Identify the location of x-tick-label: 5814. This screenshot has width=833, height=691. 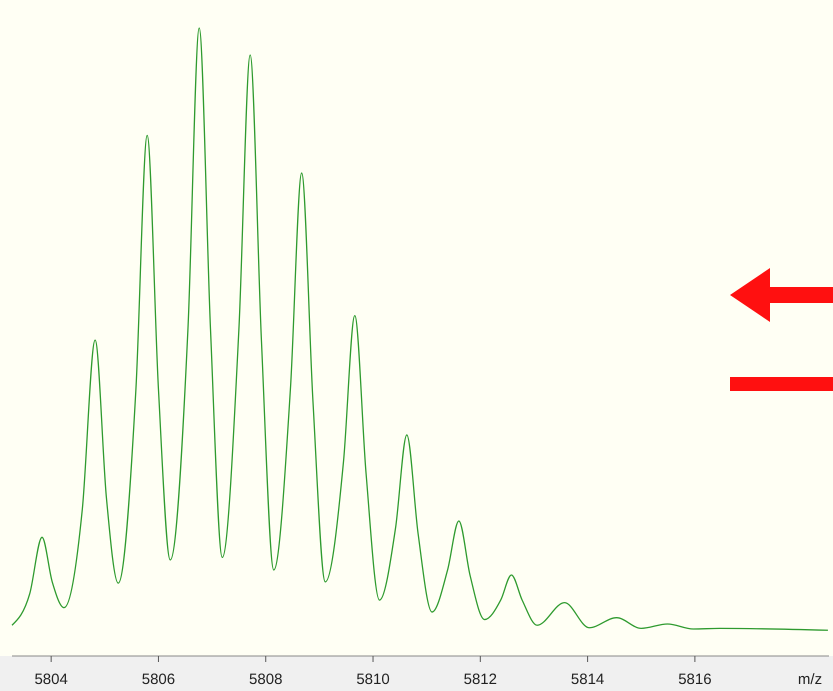
(587, 679).